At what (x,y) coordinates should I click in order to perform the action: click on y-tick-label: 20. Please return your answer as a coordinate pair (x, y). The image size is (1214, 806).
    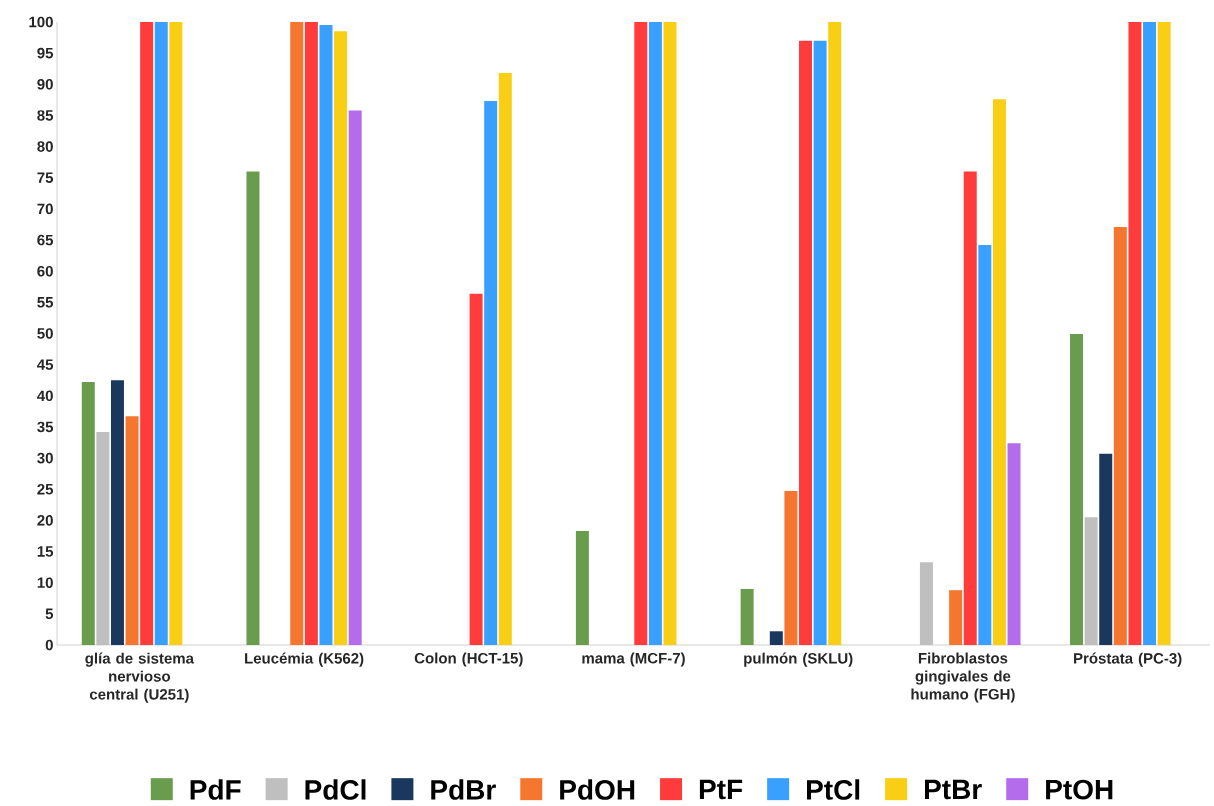
    Looking at the image, I should click on (45, 520).